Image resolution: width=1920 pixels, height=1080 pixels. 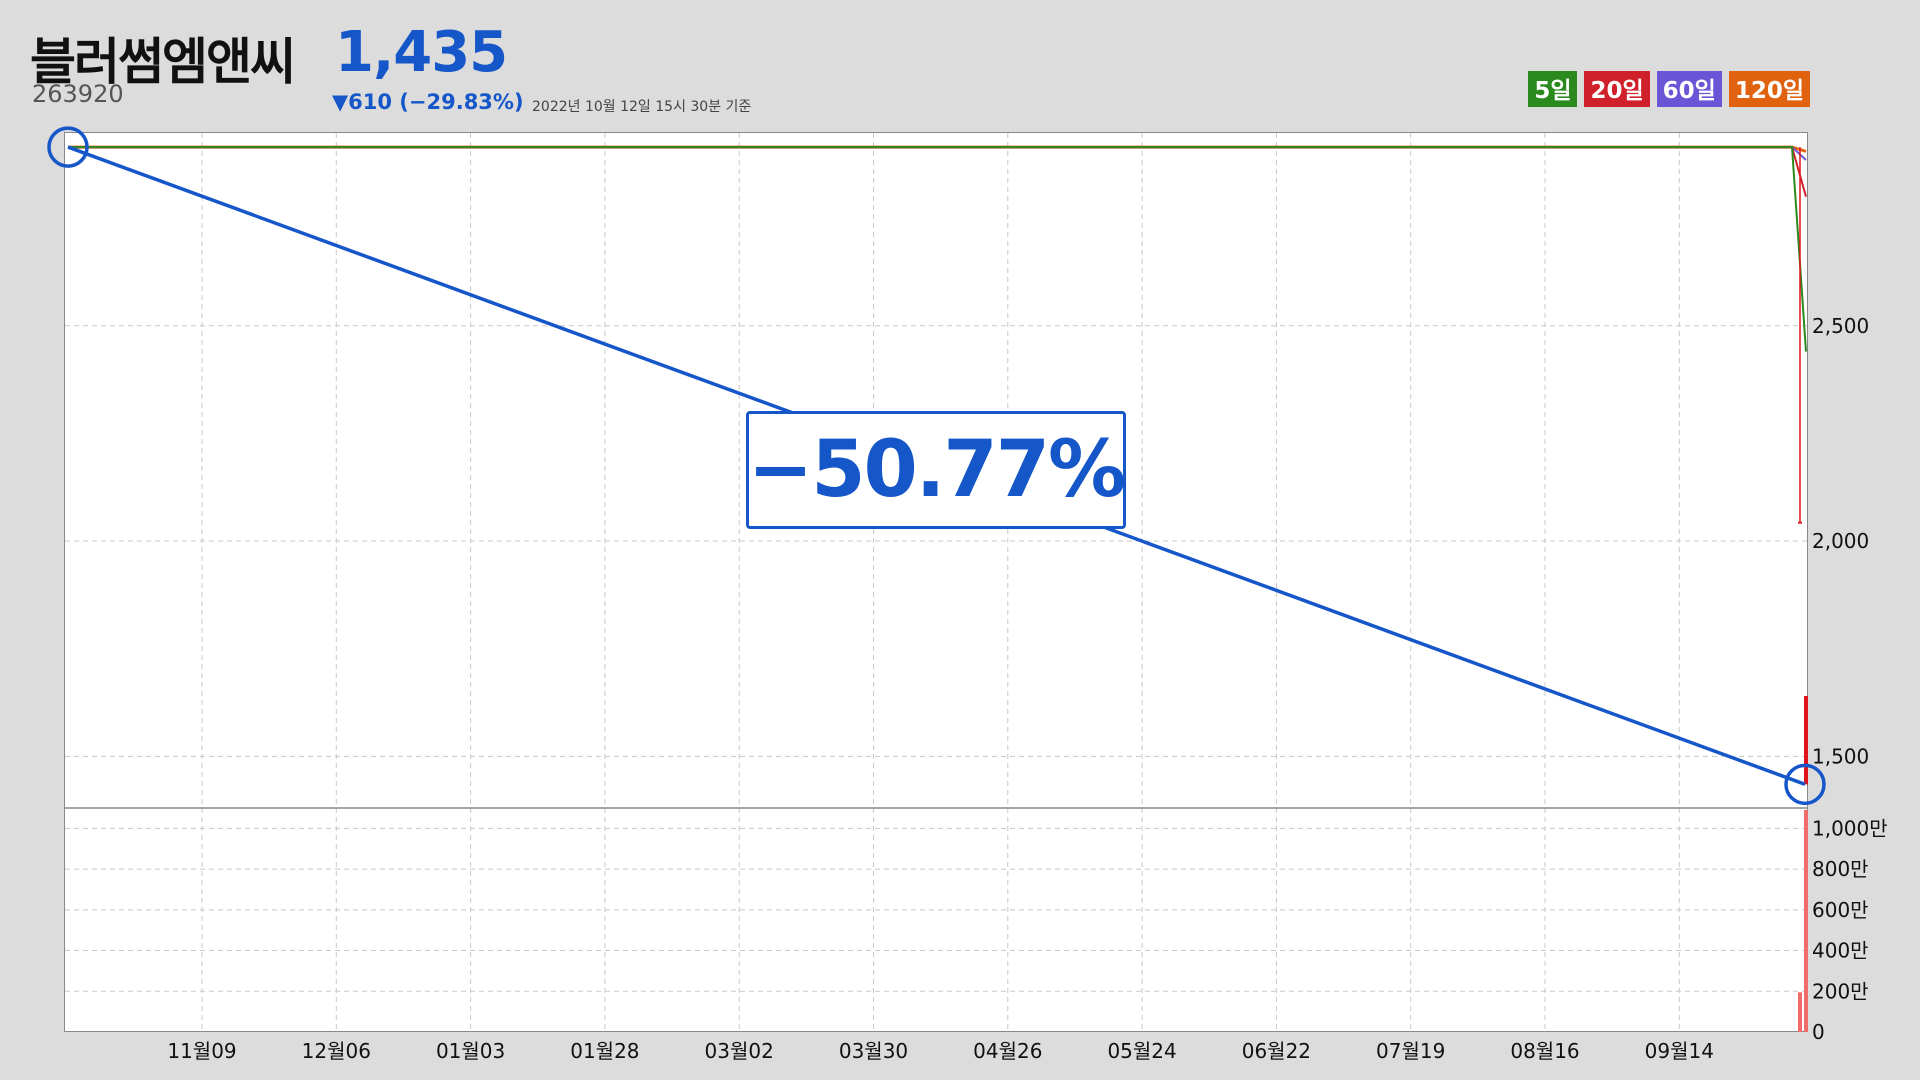 What do you see at coordinates (470, 1051) in the screenshot?
I see `x-tick-label: 01월03` at bounding box center [470, 1051].